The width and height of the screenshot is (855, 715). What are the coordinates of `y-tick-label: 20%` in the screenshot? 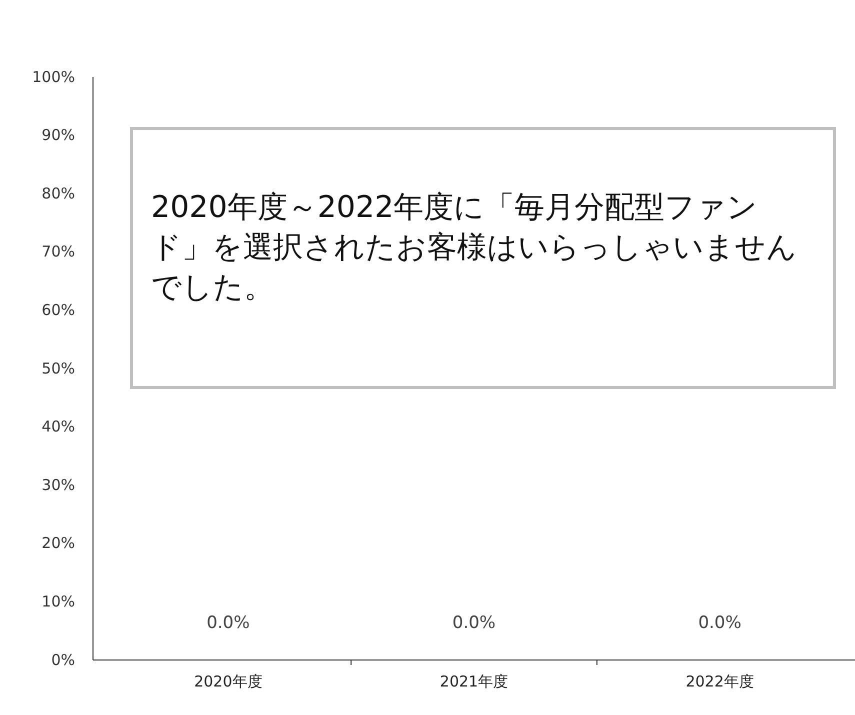 It's located at (58, 543).